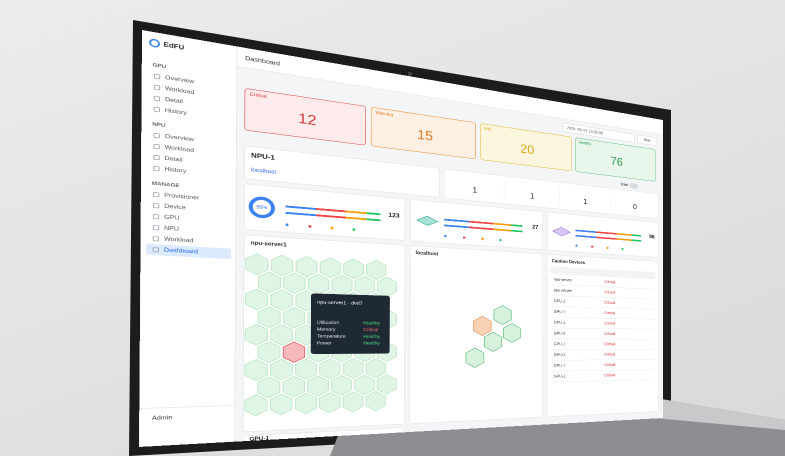 This screenshot has height=456, width=785. What do you see at coordinates (263, 172) in the screenshot?
I see `device-host: localhost` at bounding box center [263, 172].